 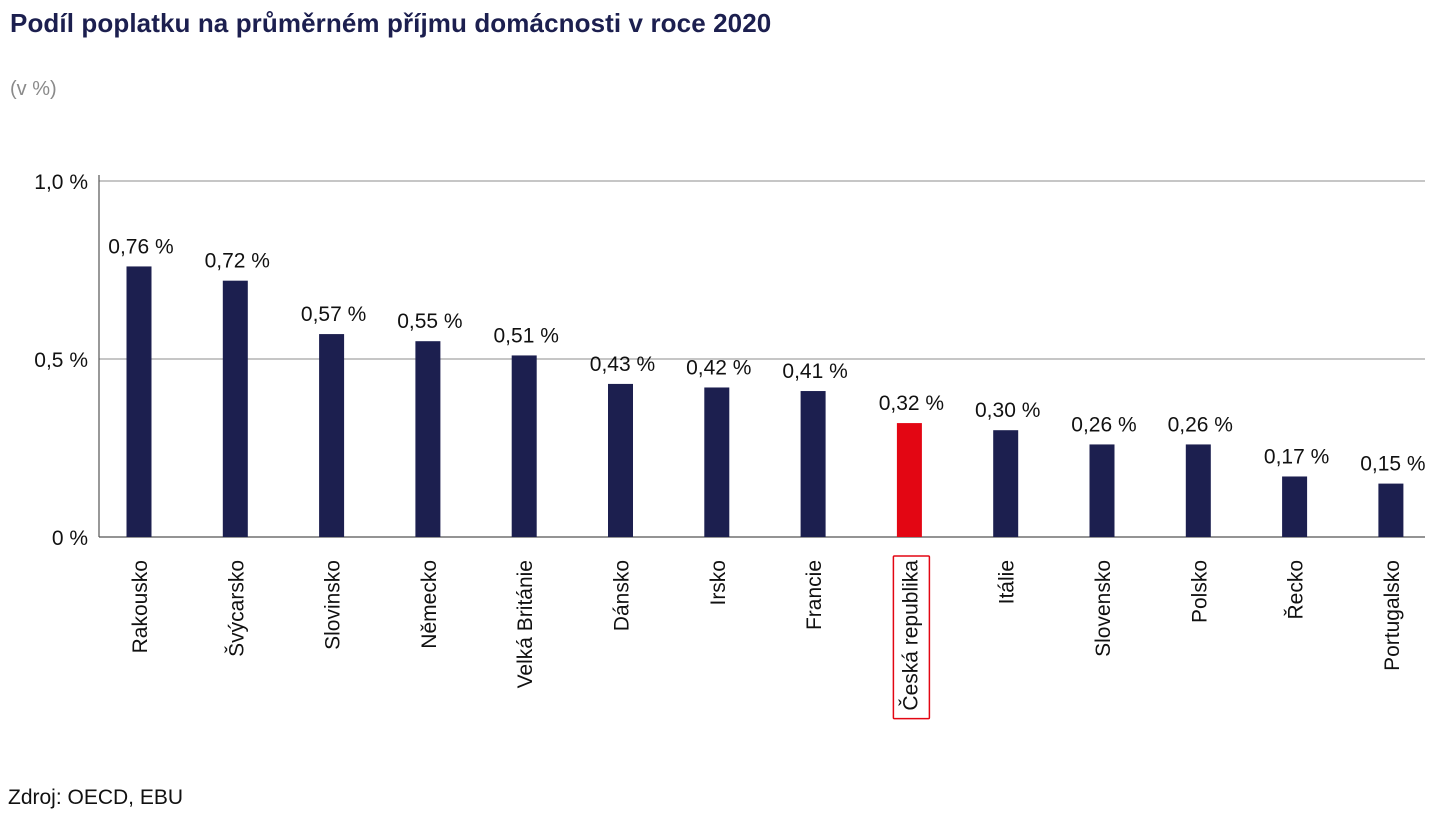 What do you see at coordinates (814, 595) in the screenshot?
I see `category-label: Francie` at bounding box center [814, 595].